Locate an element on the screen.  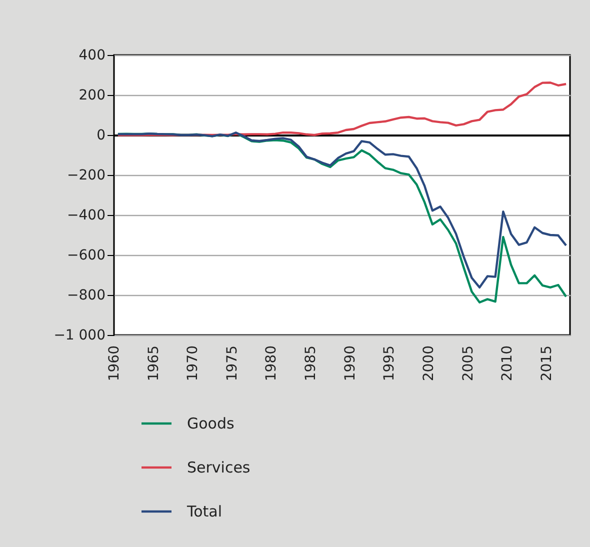
legend-label: Goods is located at coordinates (210, 423).